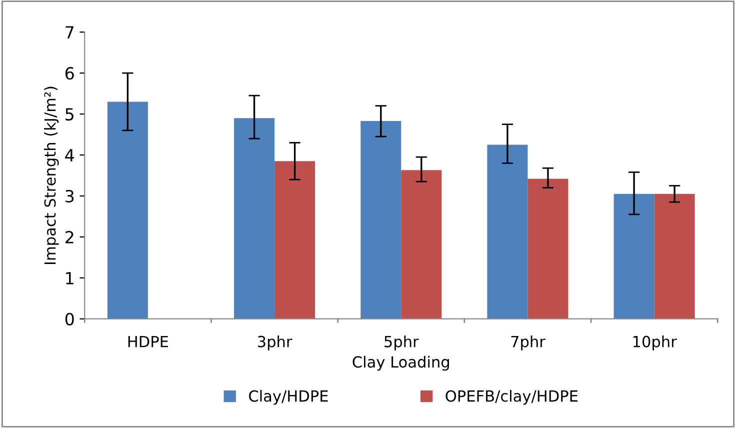  I want to click on x-tick-label: HDPE, so click(148, 342).